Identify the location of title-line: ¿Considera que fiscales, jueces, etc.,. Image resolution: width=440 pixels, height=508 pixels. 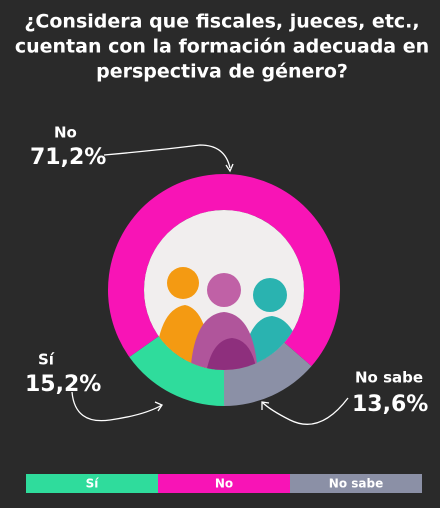
(221, 22).